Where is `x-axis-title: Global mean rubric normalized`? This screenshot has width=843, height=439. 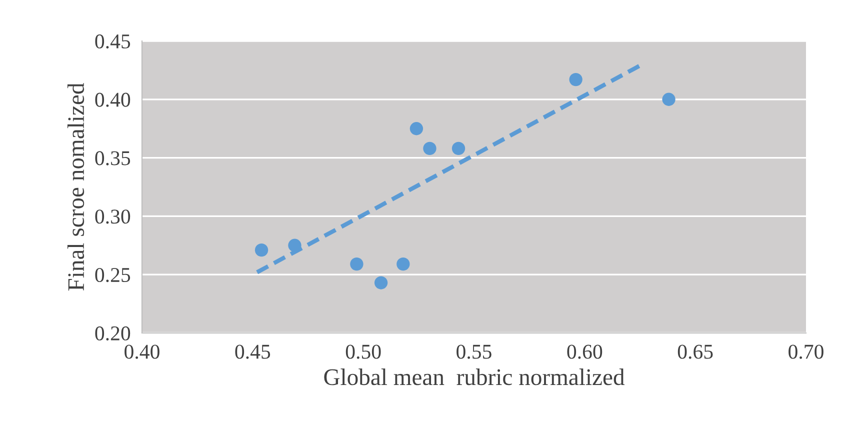
x-axis-title: Global mean rubric normalized is located at coordinates (474, 377).